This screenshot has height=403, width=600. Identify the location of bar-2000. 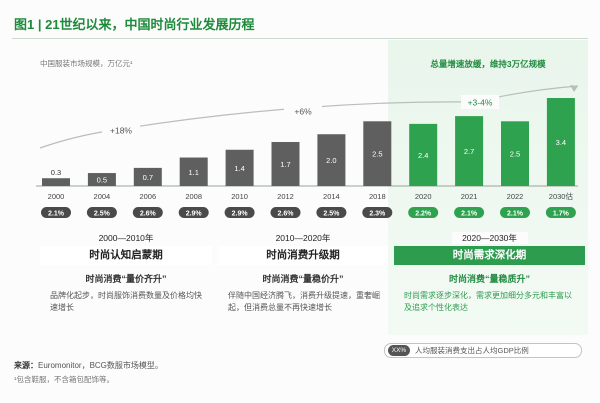
(56, 182).